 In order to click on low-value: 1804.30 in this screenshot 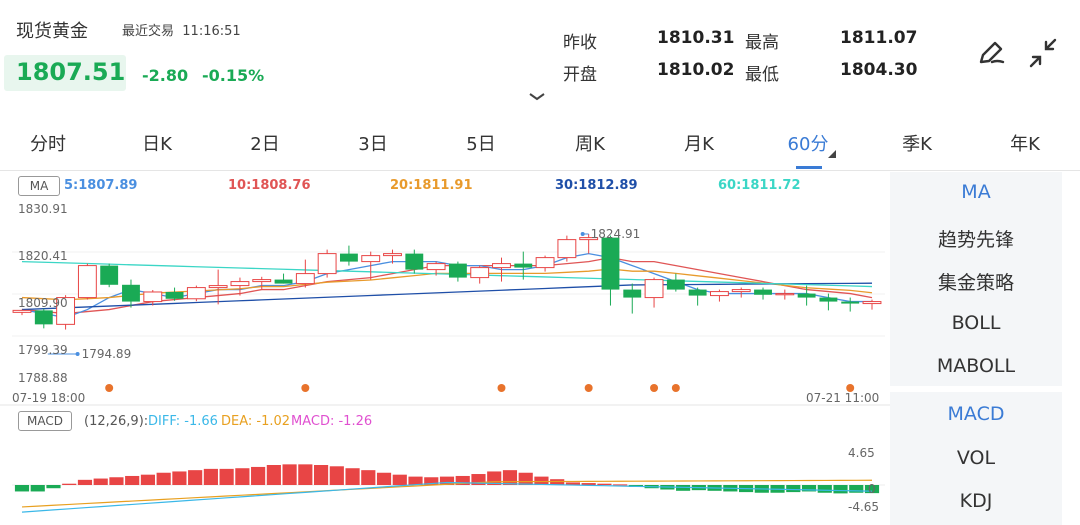, I will do `click(879, 70)`.